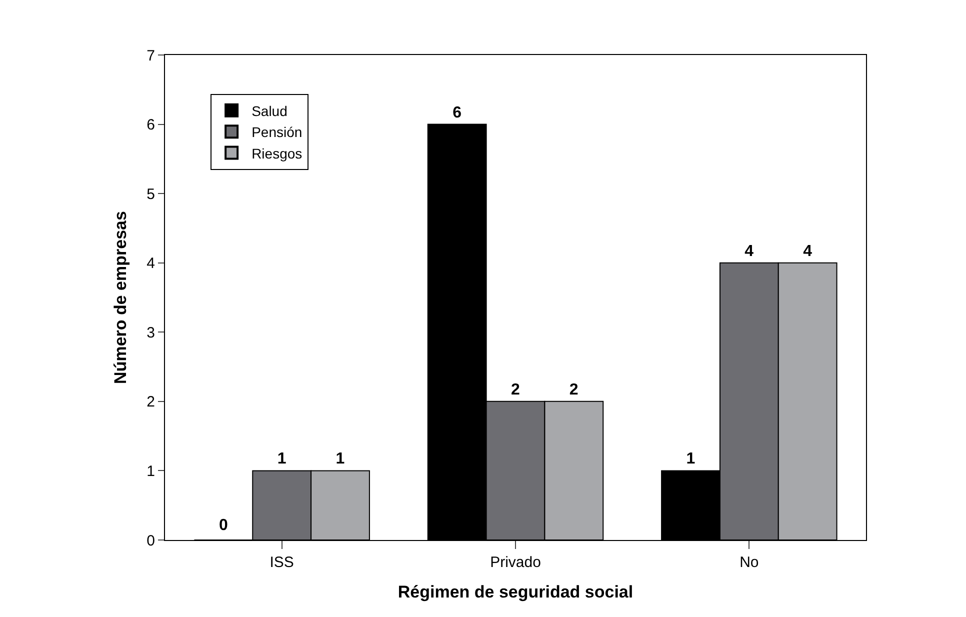  I want to click on y-tick-label: 6, so click(150, 125).